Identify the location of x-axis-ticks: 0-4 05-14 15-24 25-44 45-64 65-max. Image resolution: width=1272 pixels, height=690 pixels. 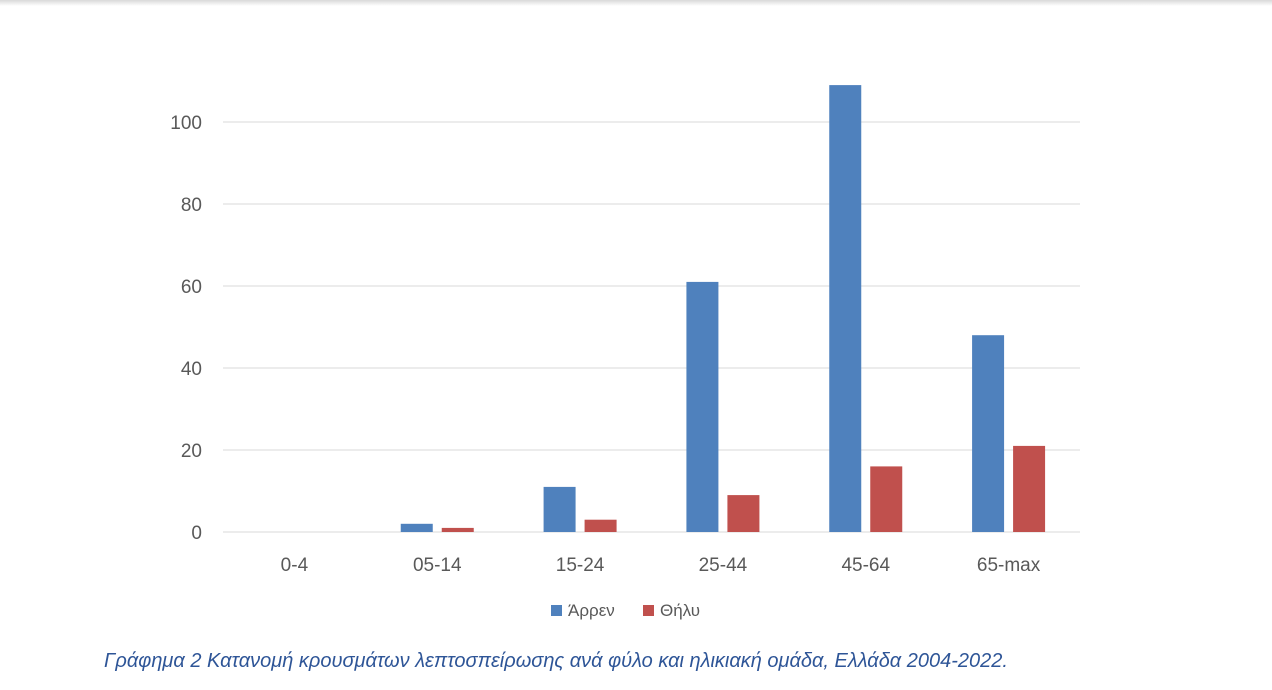
(661, 565).